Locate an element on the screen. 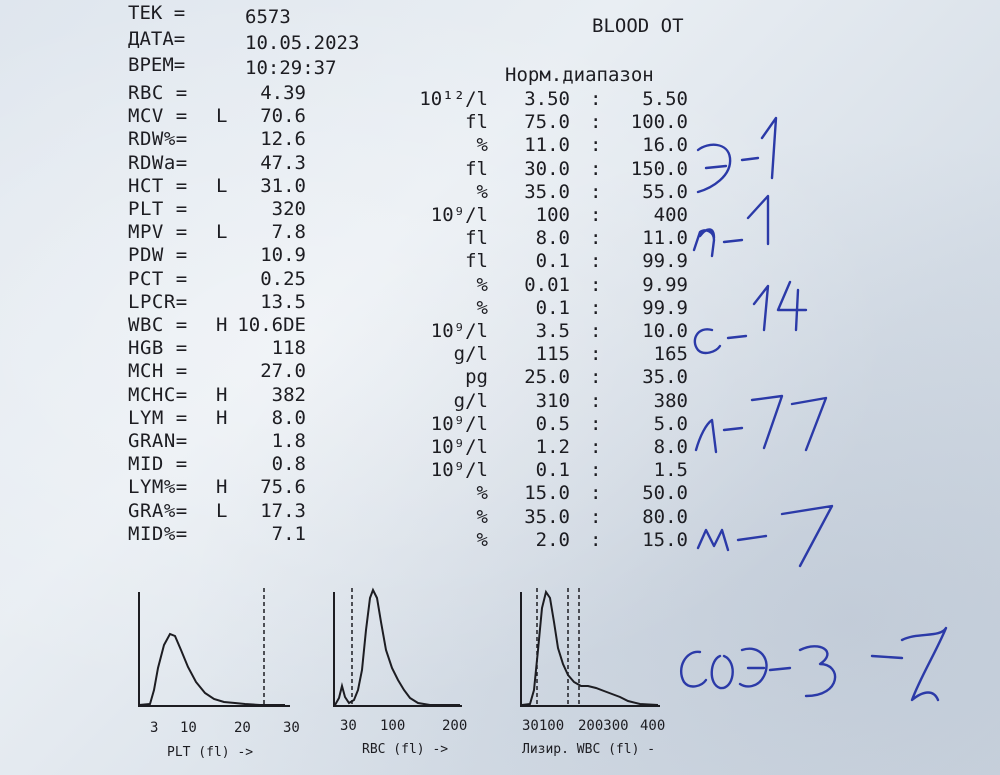  row-value: 10.9 is located at coordinates (283, 255).